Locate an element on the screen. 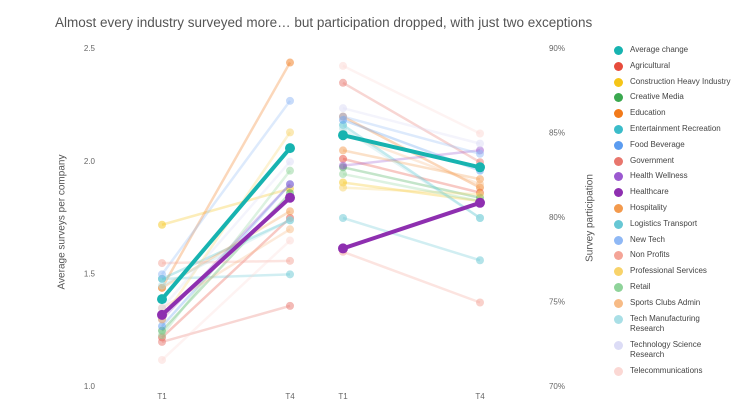 The height and width of the screenshot is (417, 750). legend-item: Education is located at coordinates (672, 113).